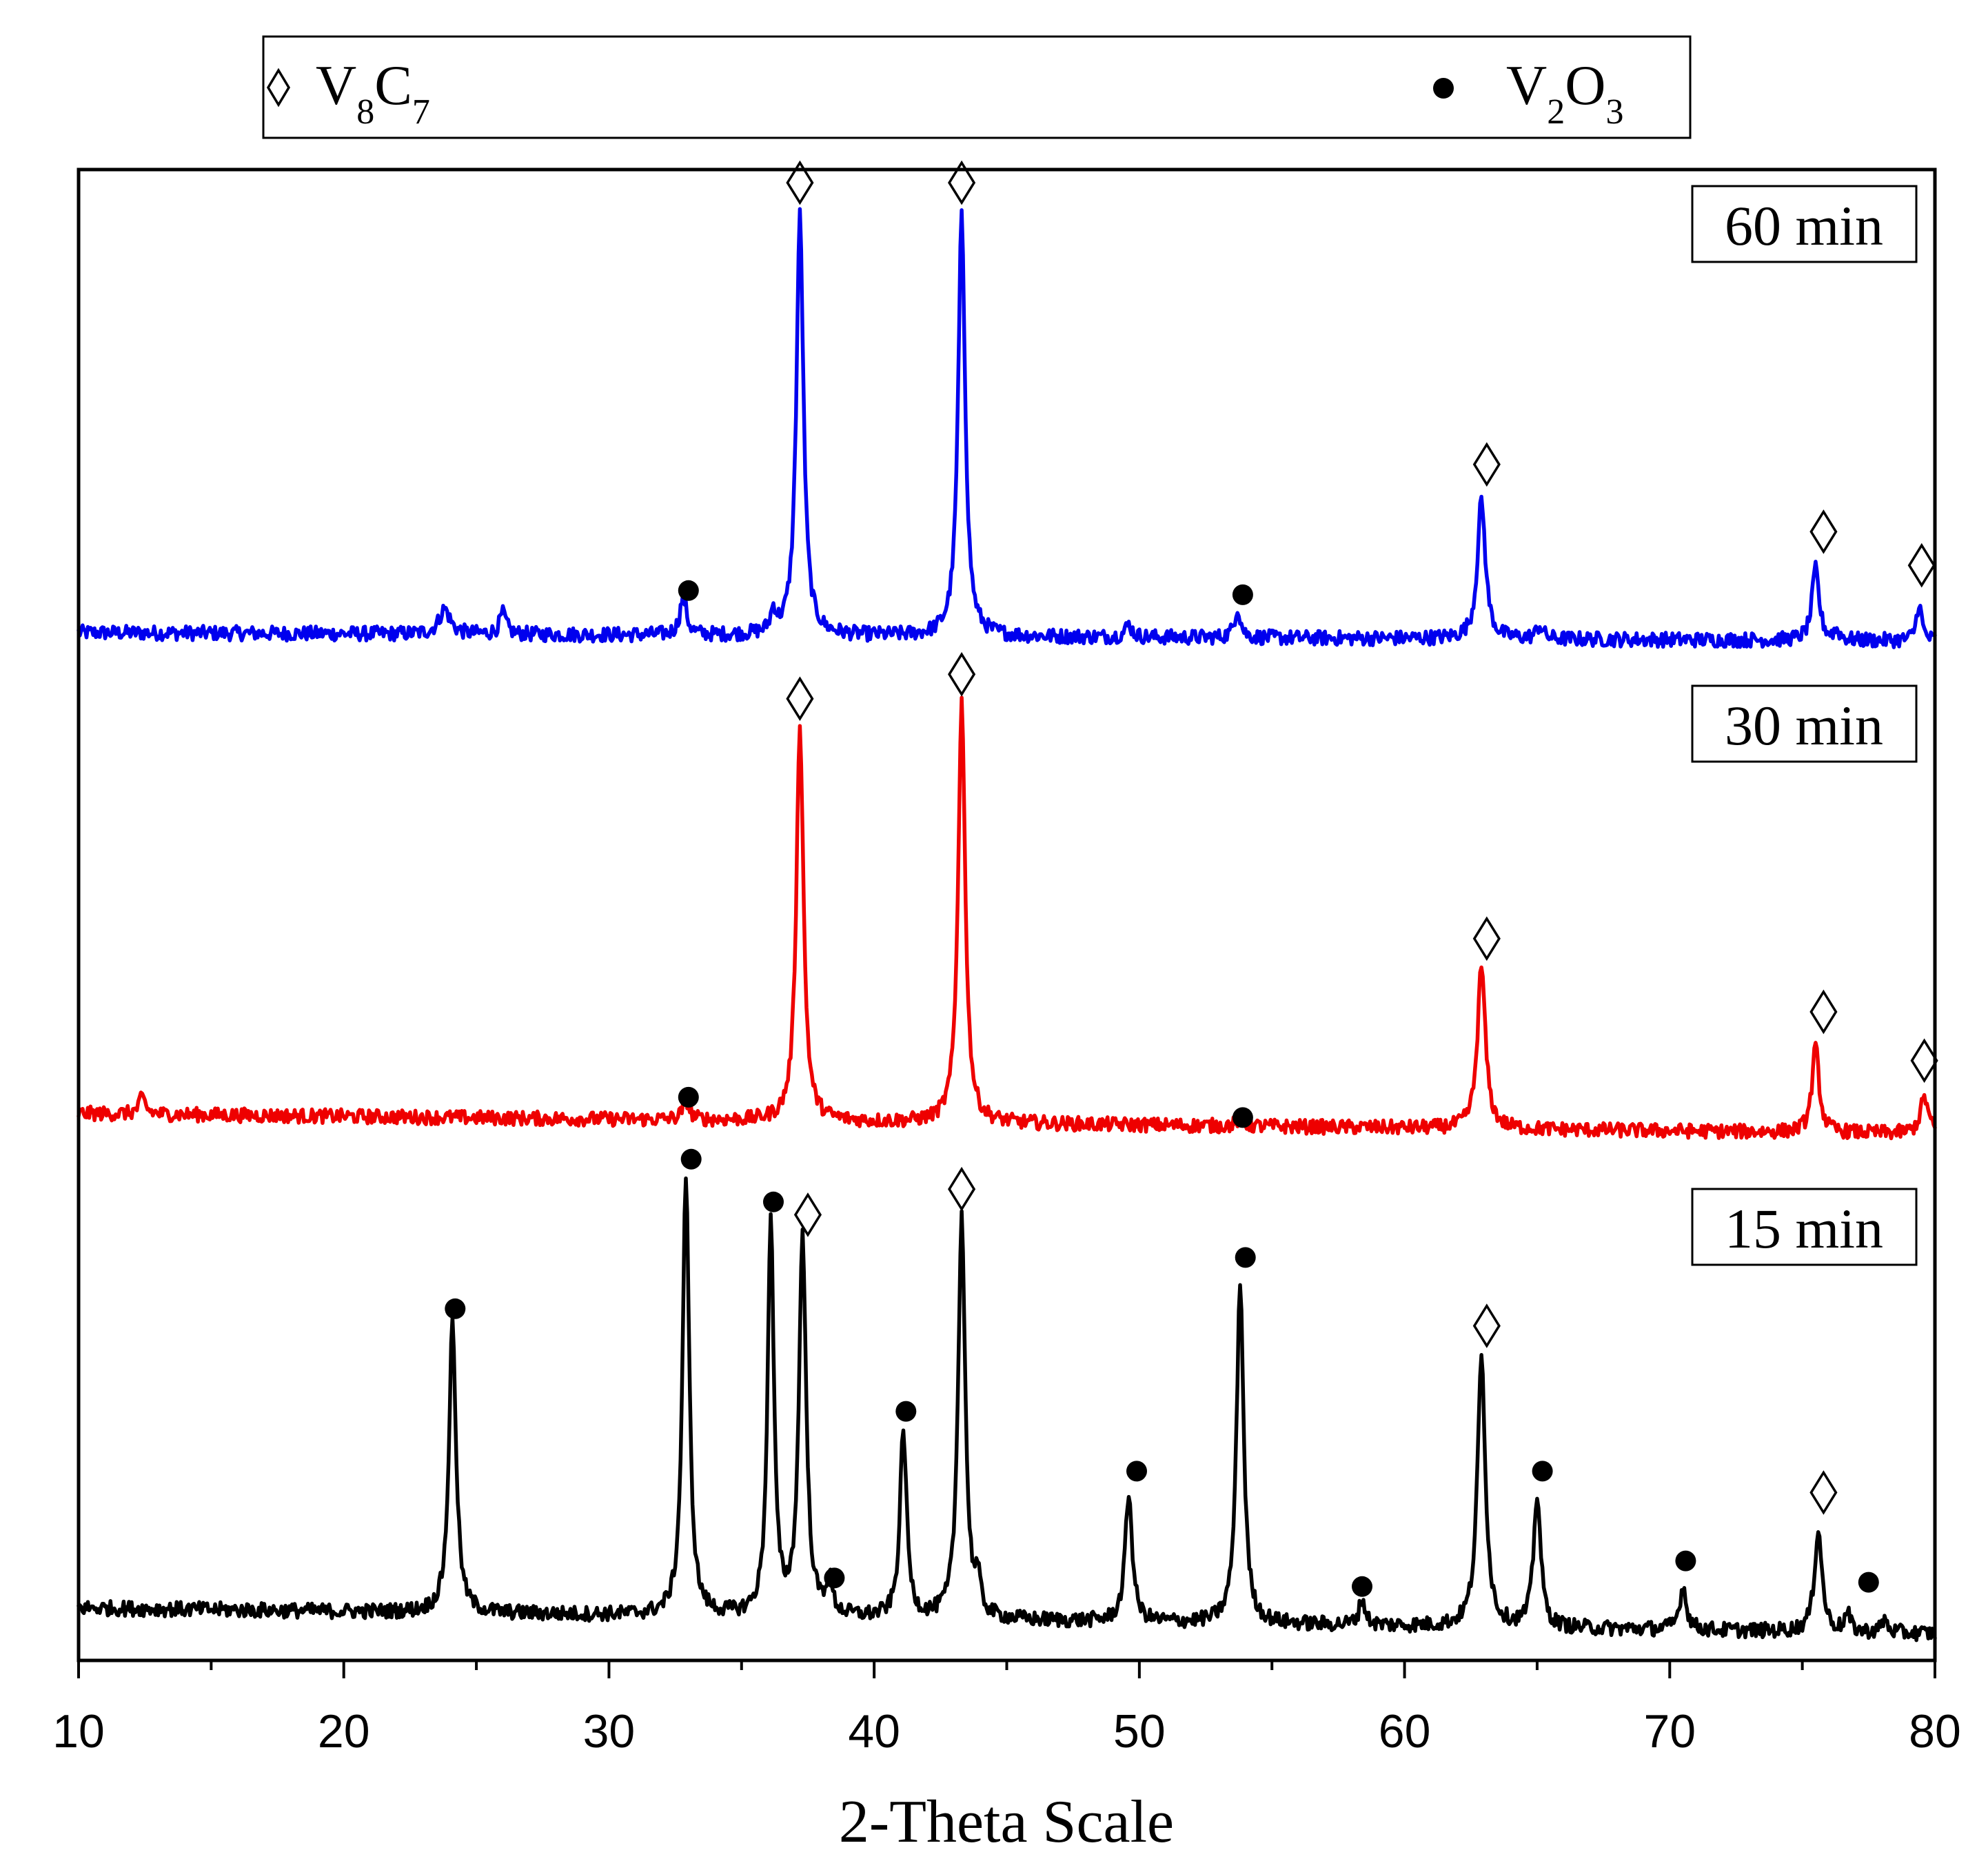 The width and height of the screenshot is (1988, 1861). I want to click on sample-label-30-min-box, so click(1804, 724).